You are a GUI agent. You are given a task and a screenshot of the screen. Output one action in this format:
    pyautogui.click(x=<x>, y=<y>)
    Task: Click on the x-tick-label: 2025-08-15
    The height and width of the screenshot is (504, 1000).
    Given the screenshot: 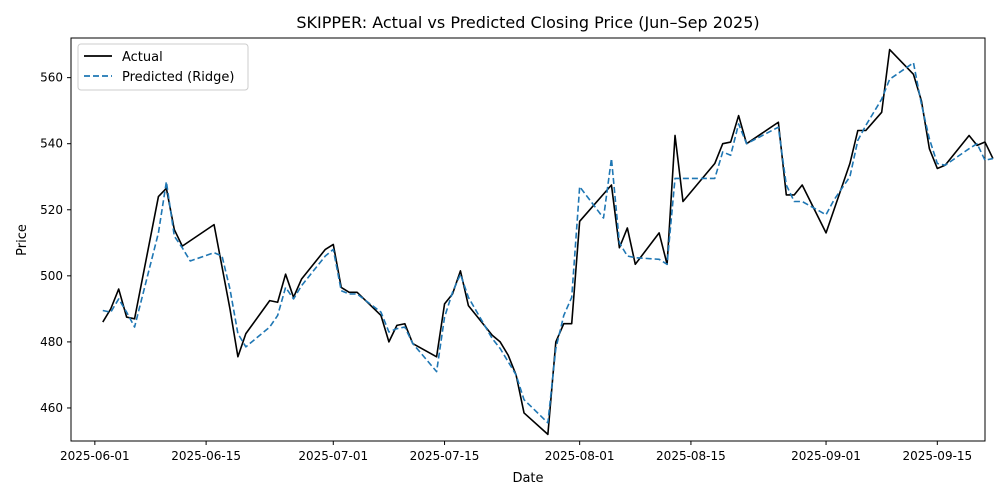 What is the action you would take?
    pyautogui.click(x=691, y=456)
    